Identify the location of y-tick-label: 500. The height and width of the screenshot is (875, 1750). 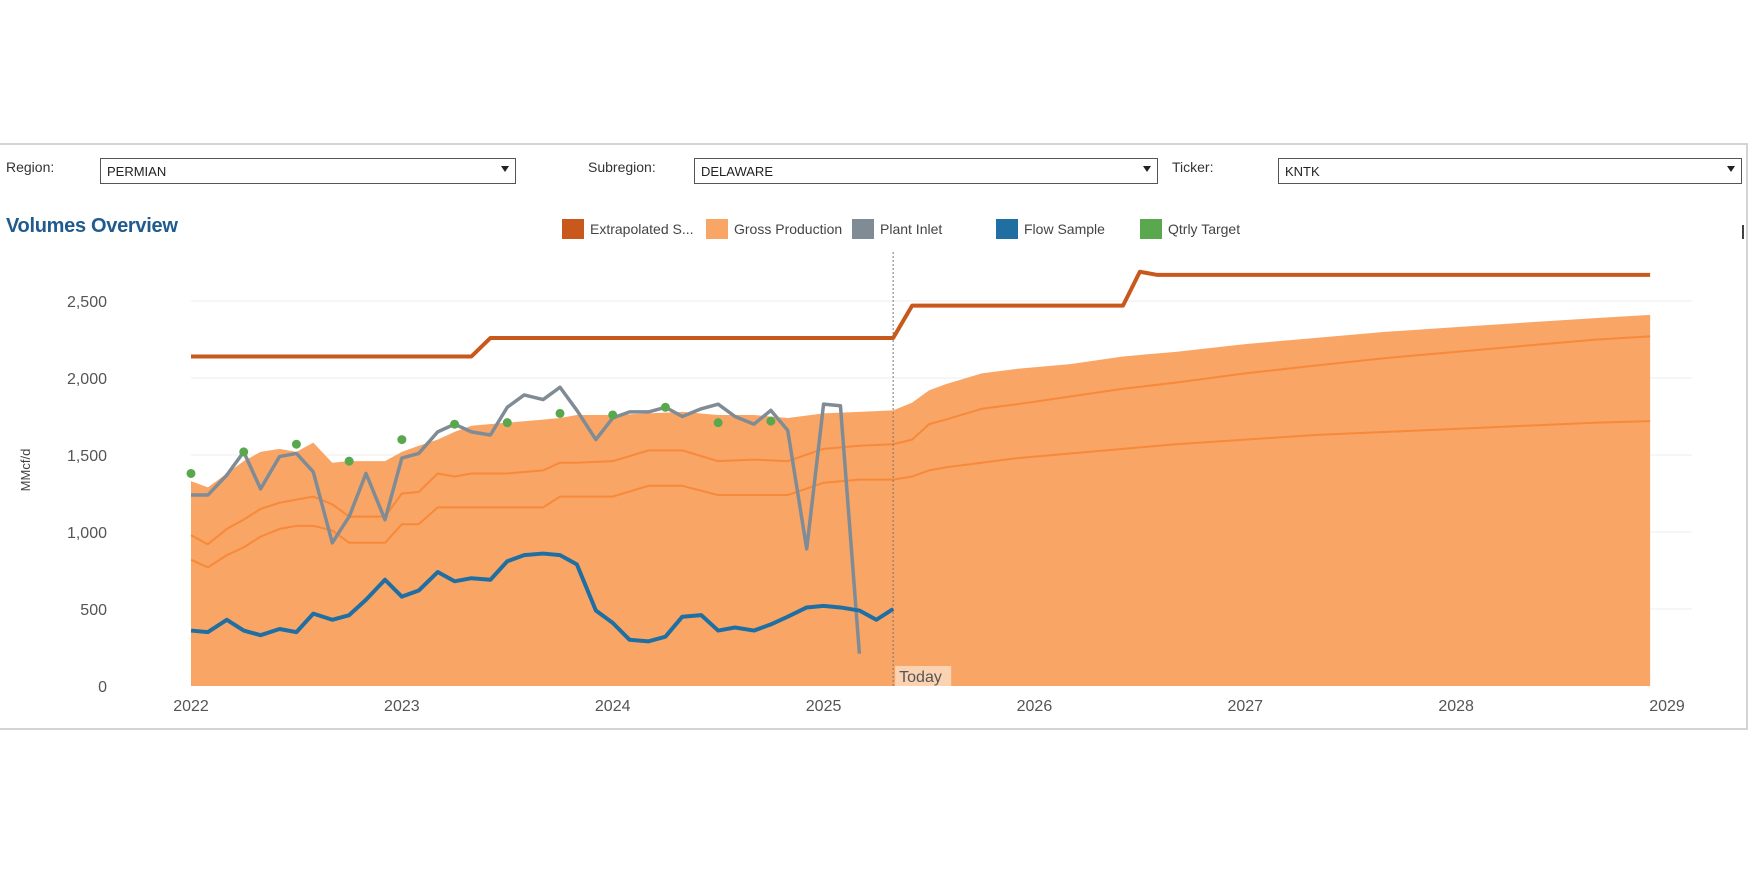
(93, 610).